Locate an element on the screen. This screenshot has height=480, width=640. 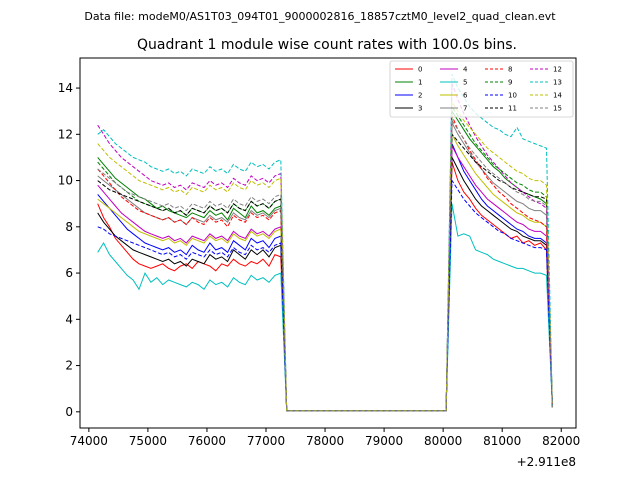
y-tick-label: 8 is located at coordinates (69, 227).